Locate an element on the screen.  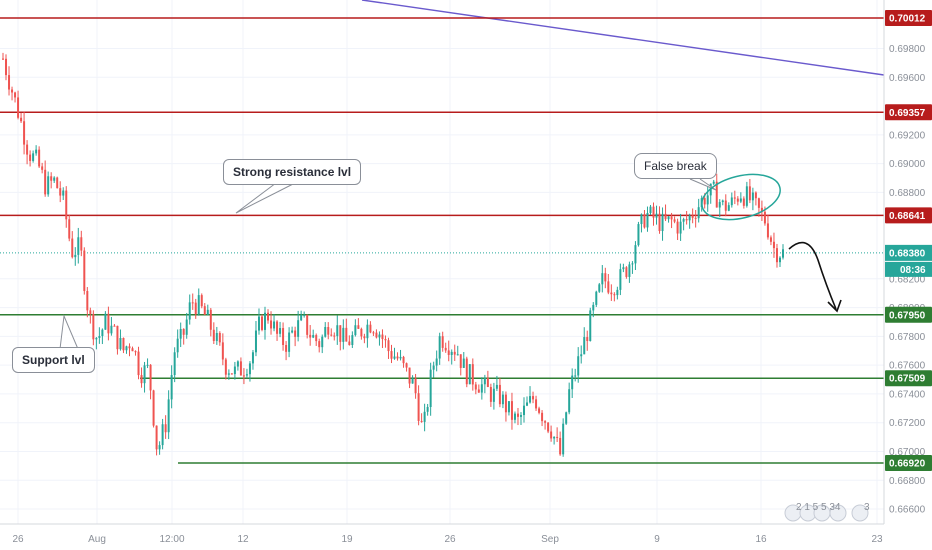
support-callout: Support lvl is located at coordinates (53, 360).